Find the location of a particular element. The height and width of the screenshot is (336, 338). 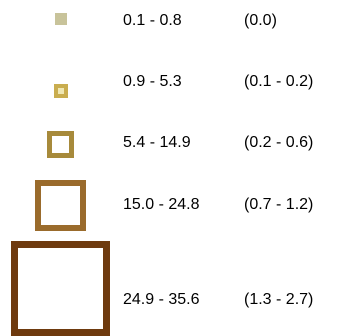

legend-percent-label: (0.0) is located at coordinates (260, 20).